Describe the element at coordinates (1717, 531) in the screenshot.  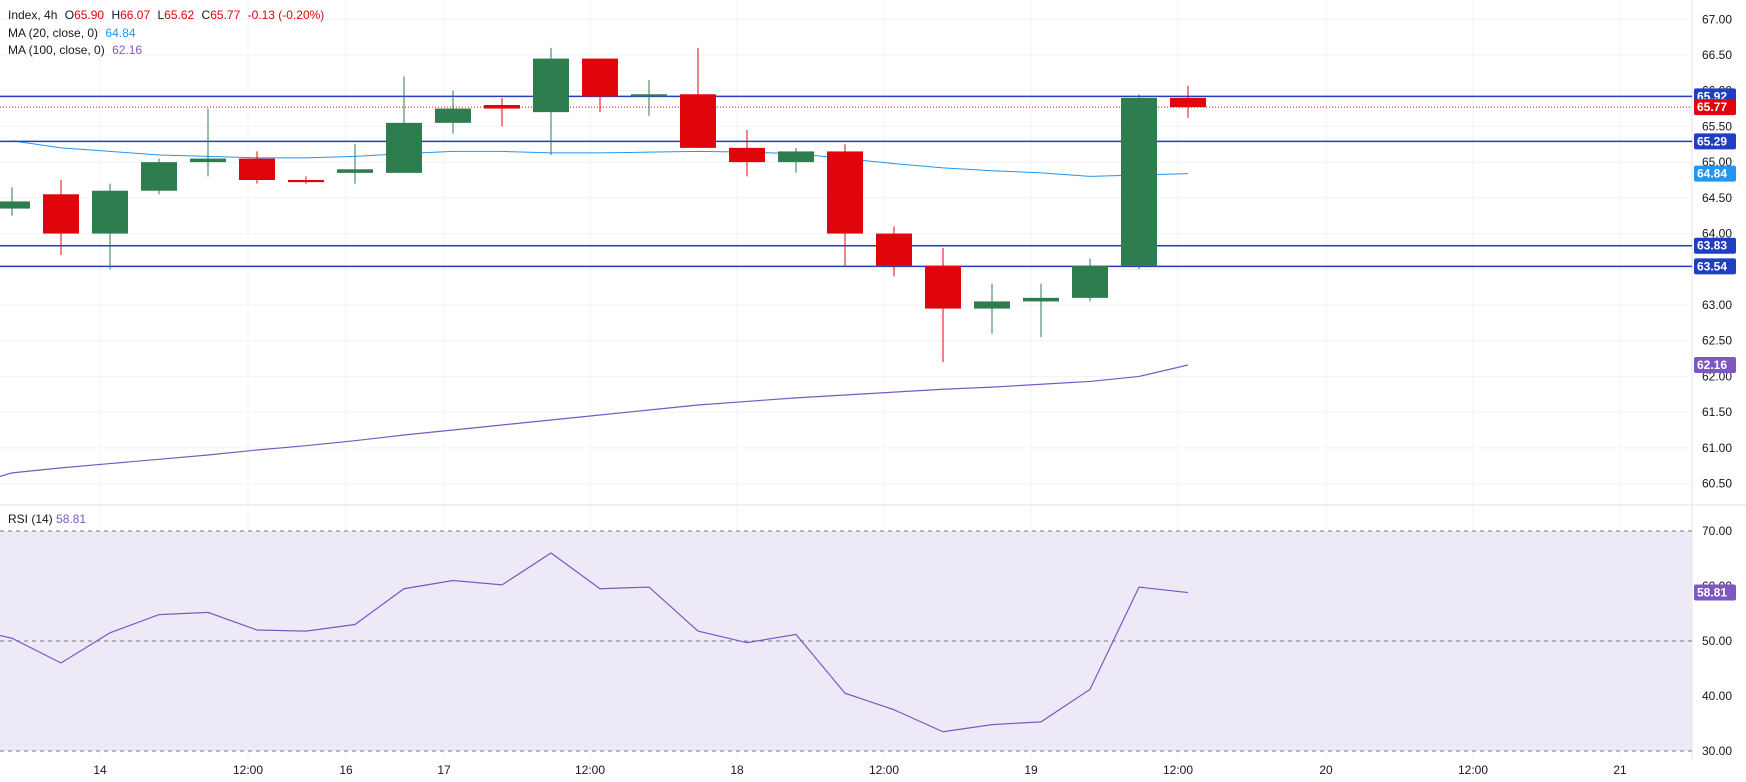
I see `rsi-tick-label: 70.00` at that location.